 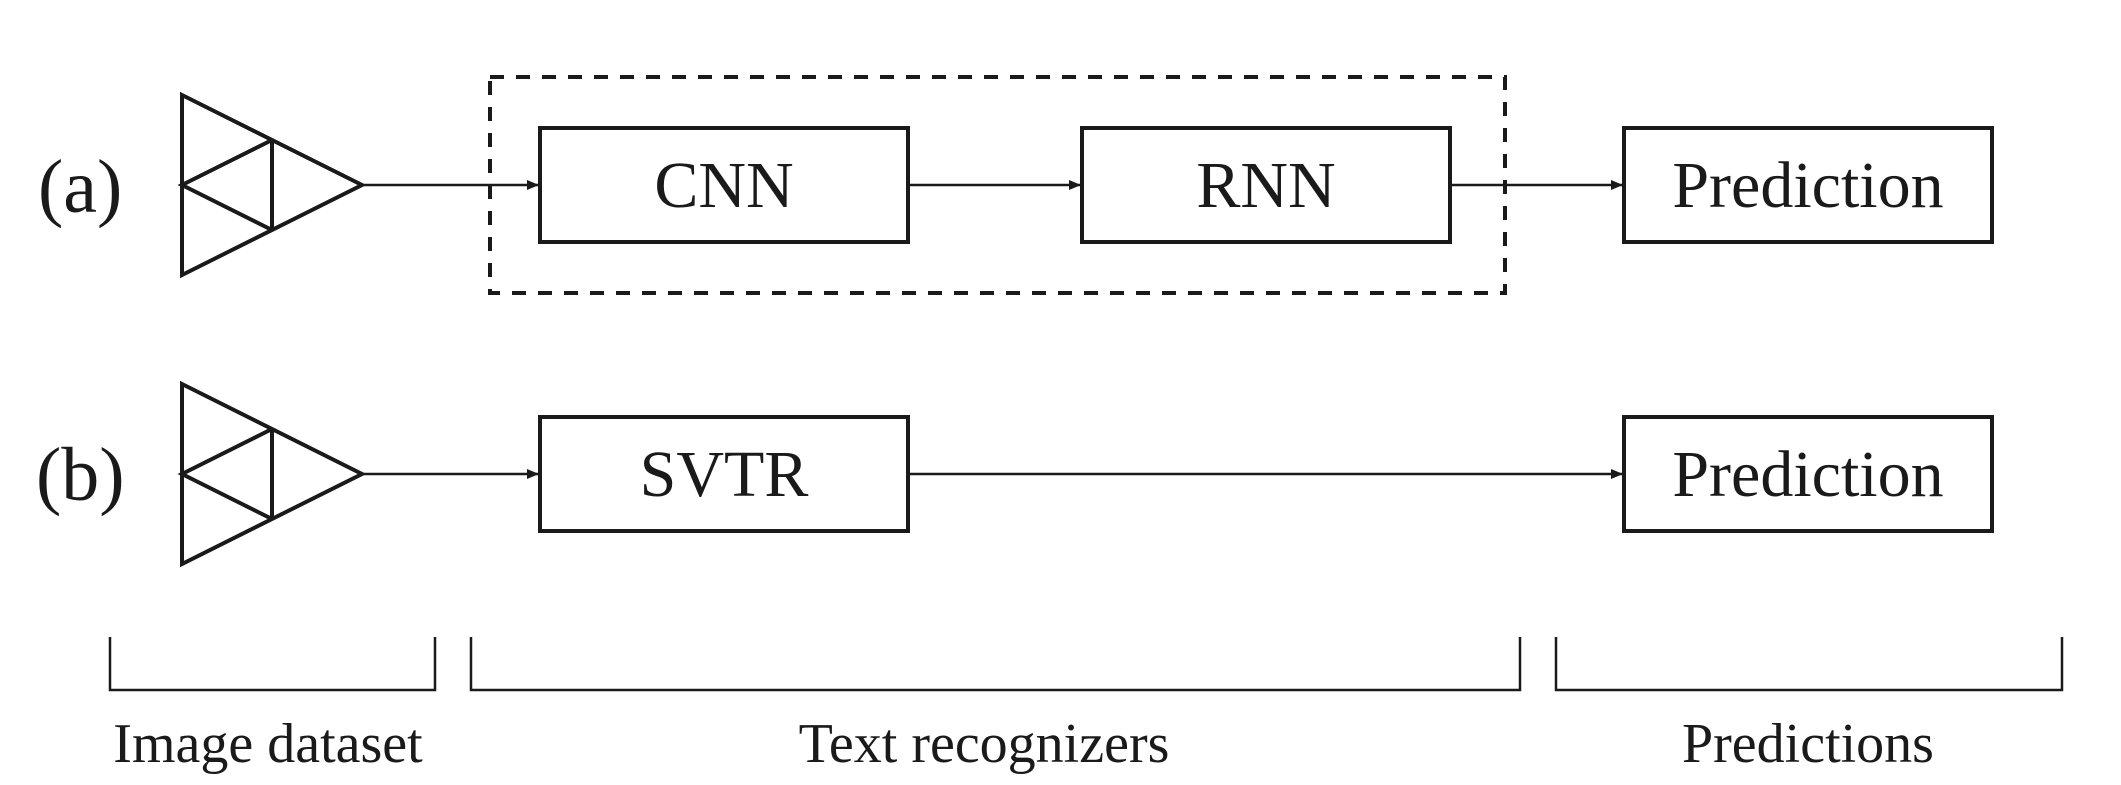 I want to click on prediction-label-a: Prediction, so click(x=1807, y=185).